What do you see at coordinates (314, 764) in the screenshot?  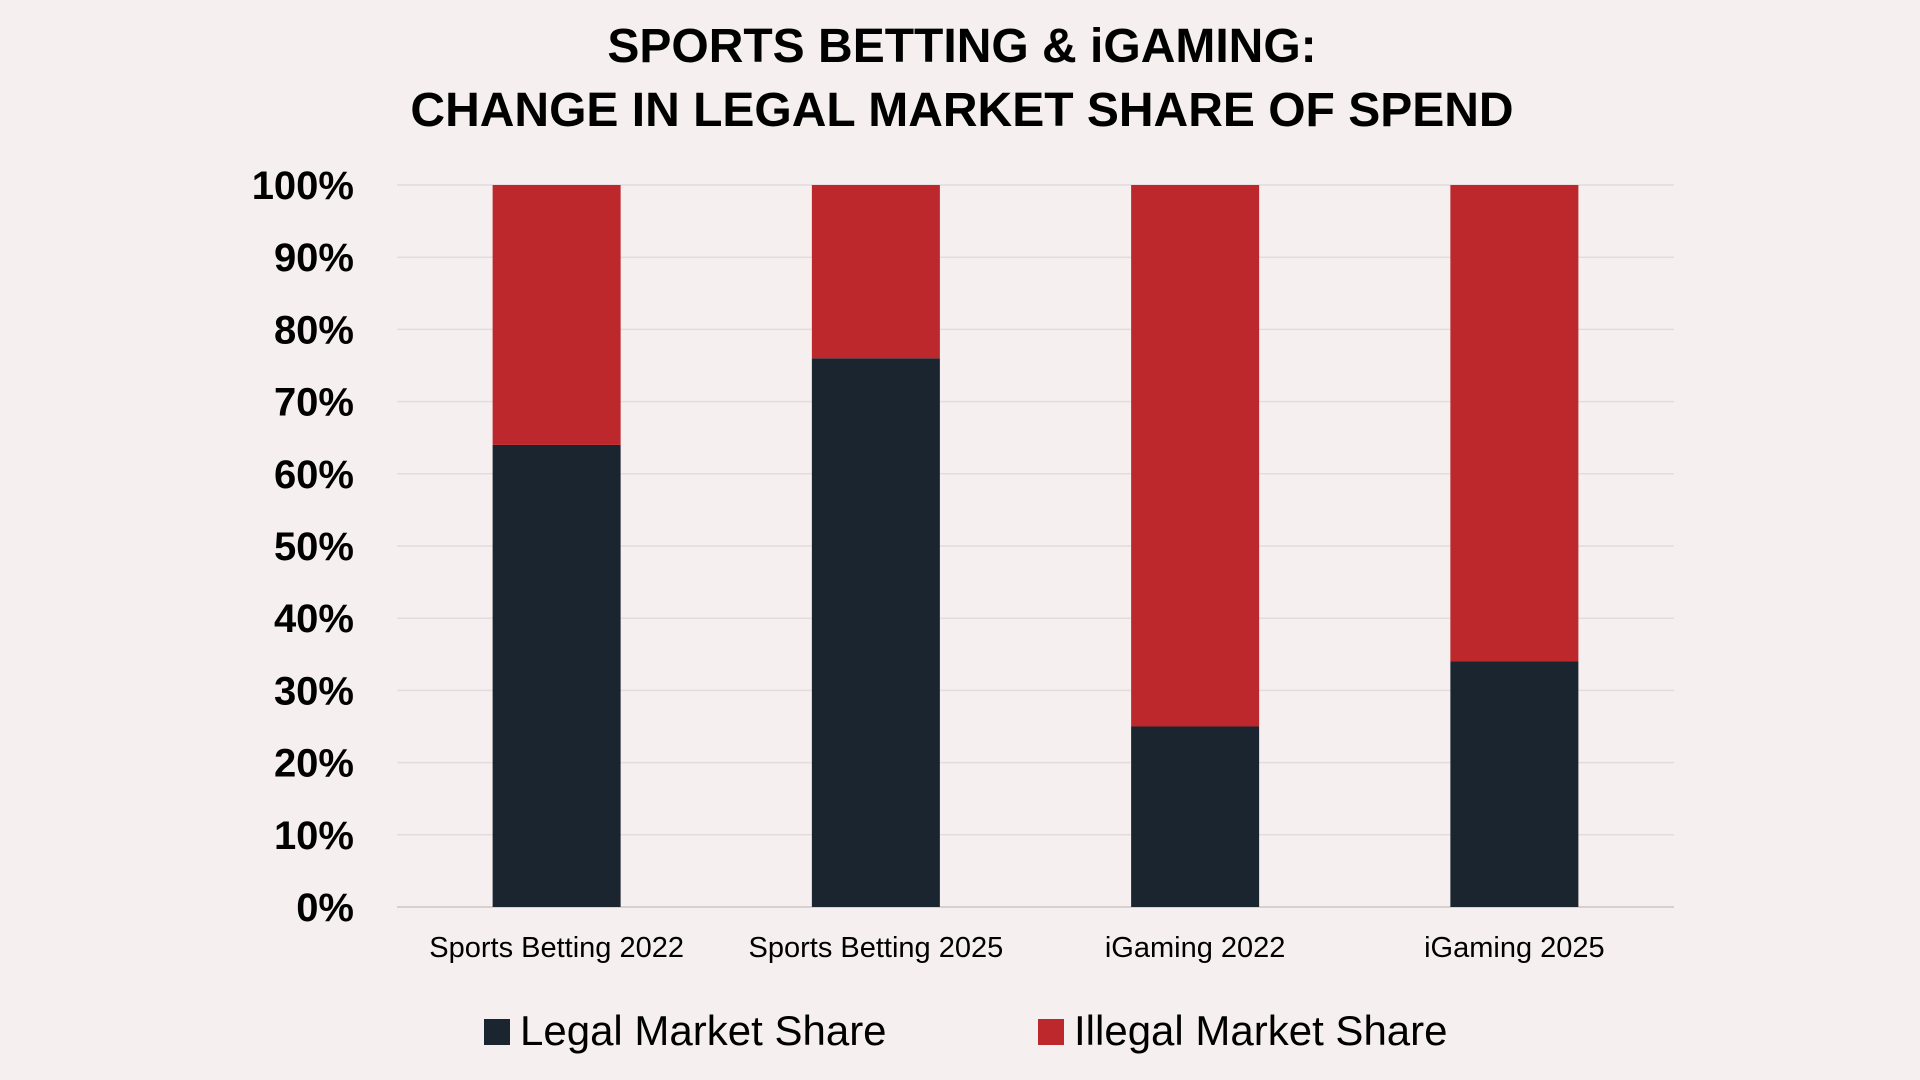 I see `y-tick-label-20: 20%` at bounding box center [314, 764].